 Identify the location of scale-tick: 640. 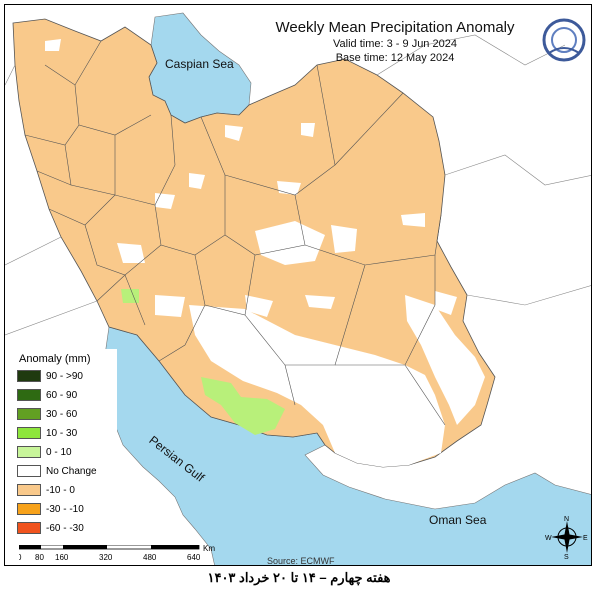
(194, 557).